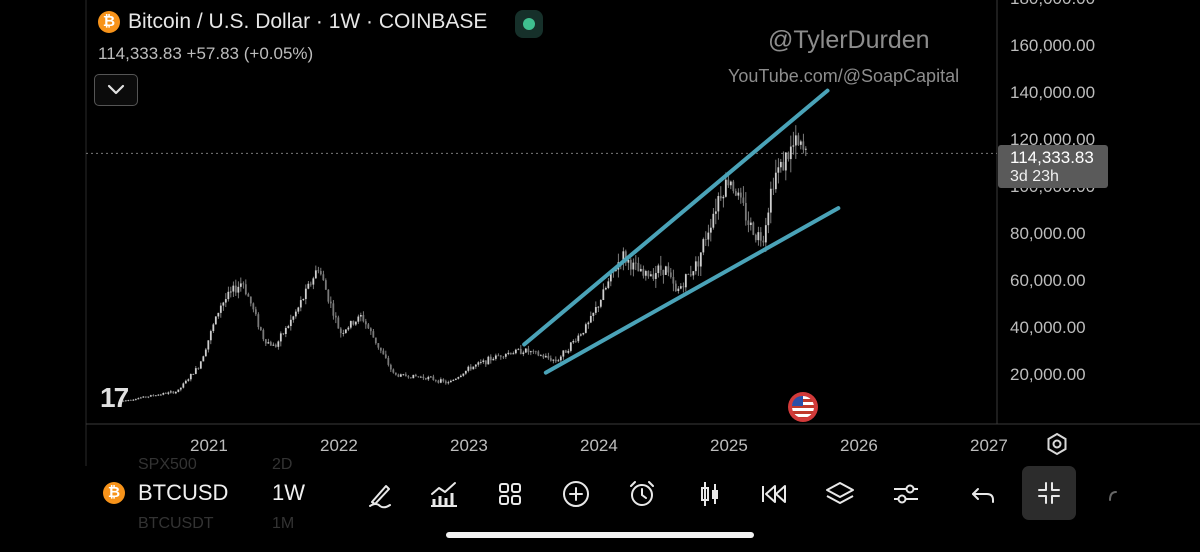 This screenshot has width=1200, height=552. Describe the element at coordinates (1052, 157) in the screenshot. I see `last-price-value: 114,333.83` at that location.